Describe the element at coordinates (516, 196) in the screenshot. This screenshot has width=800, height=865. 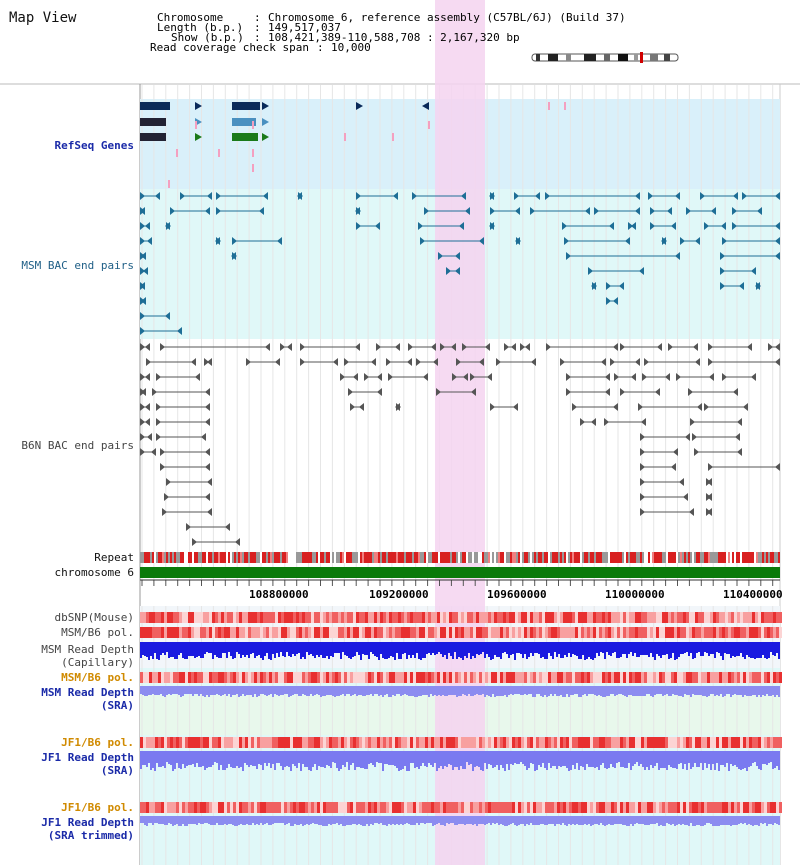
I see `msm-bac-pair-end` at that location.